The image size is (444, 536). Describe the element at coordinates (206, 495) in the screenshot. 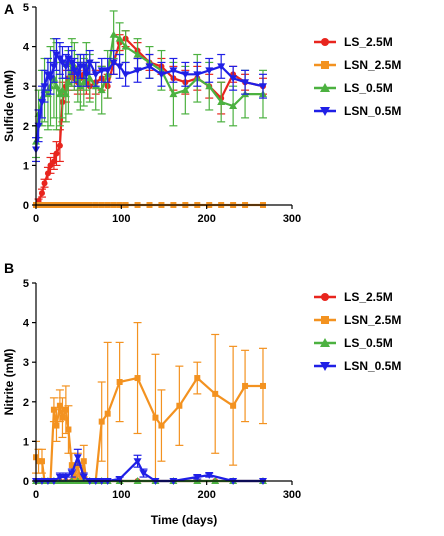

I see `x-tick-label: 200` at that location.